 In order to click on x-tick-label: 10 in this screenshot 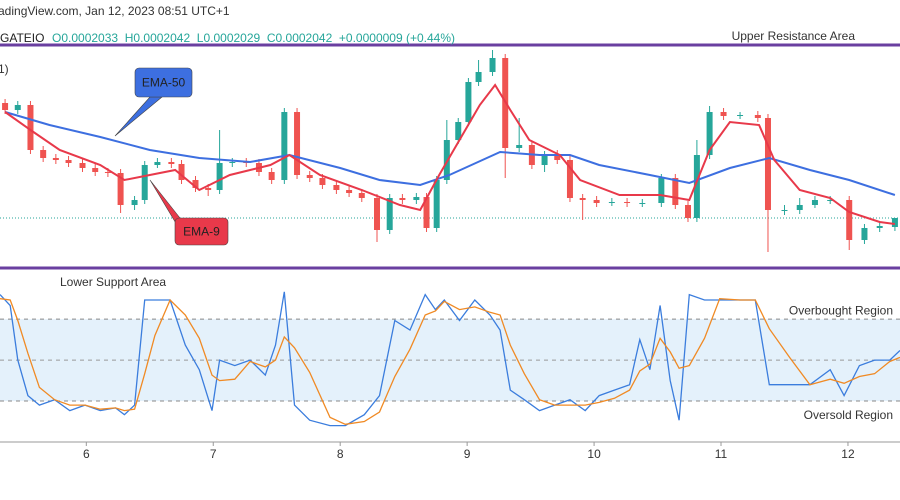, I will do `click(594, 454)`.